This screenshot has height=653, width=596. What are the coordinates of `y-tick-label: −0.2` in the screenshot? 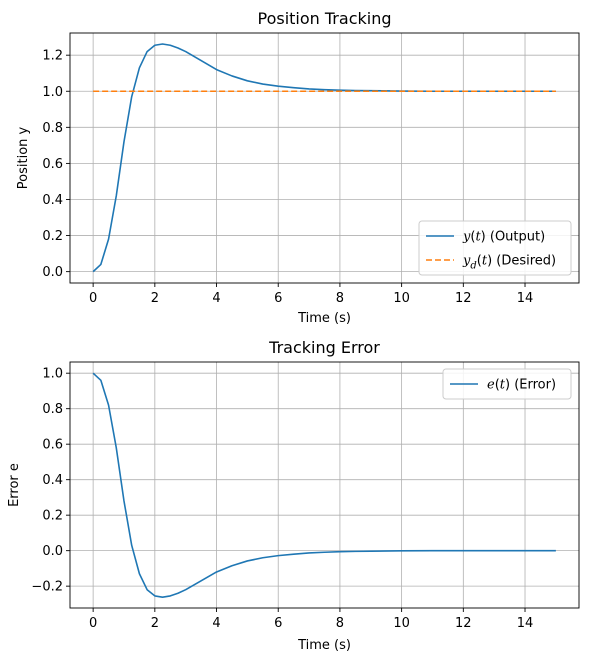 It's located at (47, 587).